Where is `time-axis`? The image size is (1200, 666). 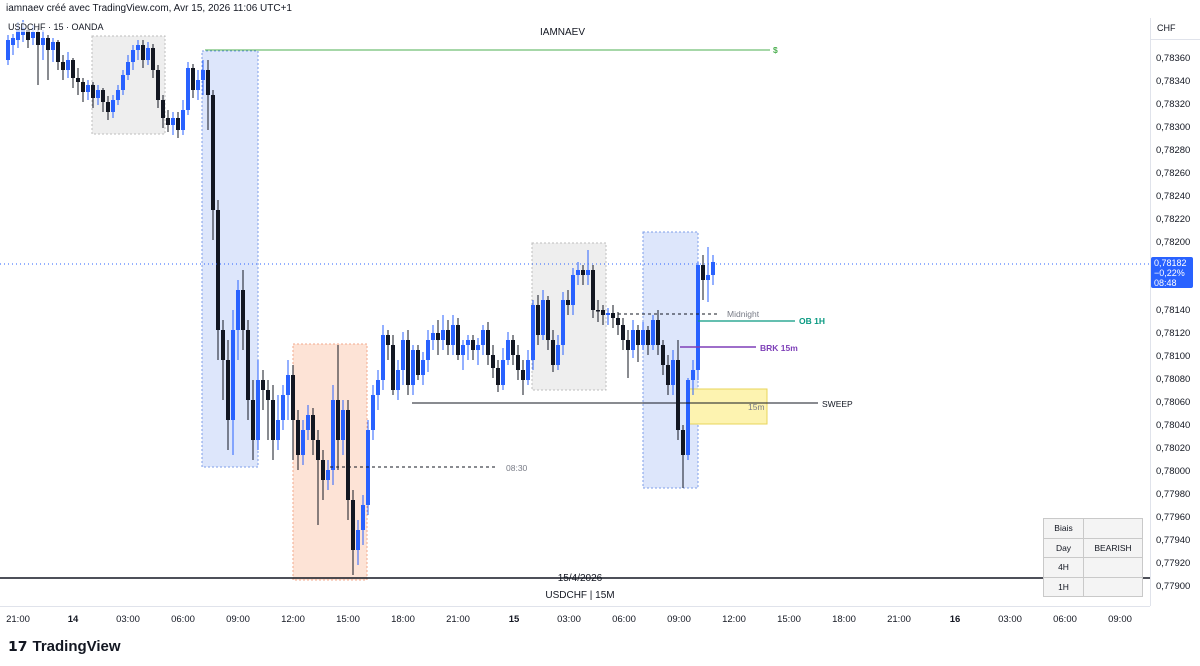 time-axis is located at coordinates (575, 616).